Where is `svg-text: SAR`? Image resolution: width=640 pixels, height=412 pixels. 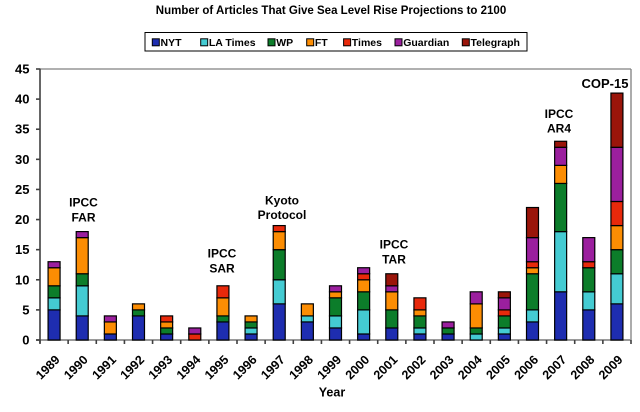
svg-text: SAR is located at coordinates (222, 269).